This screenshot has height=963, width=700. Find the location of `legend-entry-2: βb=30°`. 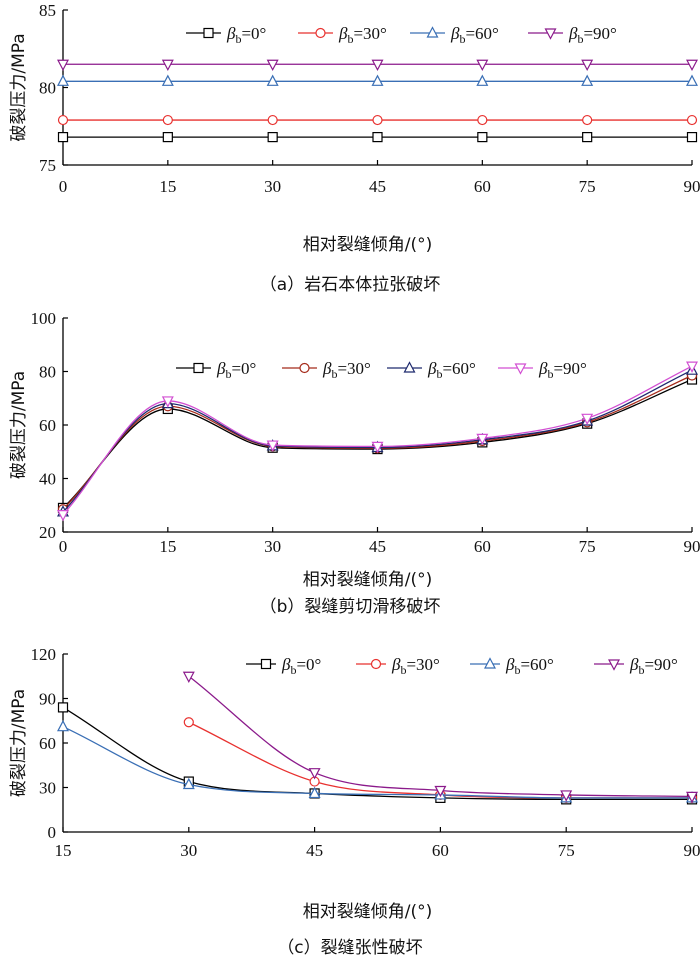

legend-entry-2: βb=30° is located at coordinates (342, 35).